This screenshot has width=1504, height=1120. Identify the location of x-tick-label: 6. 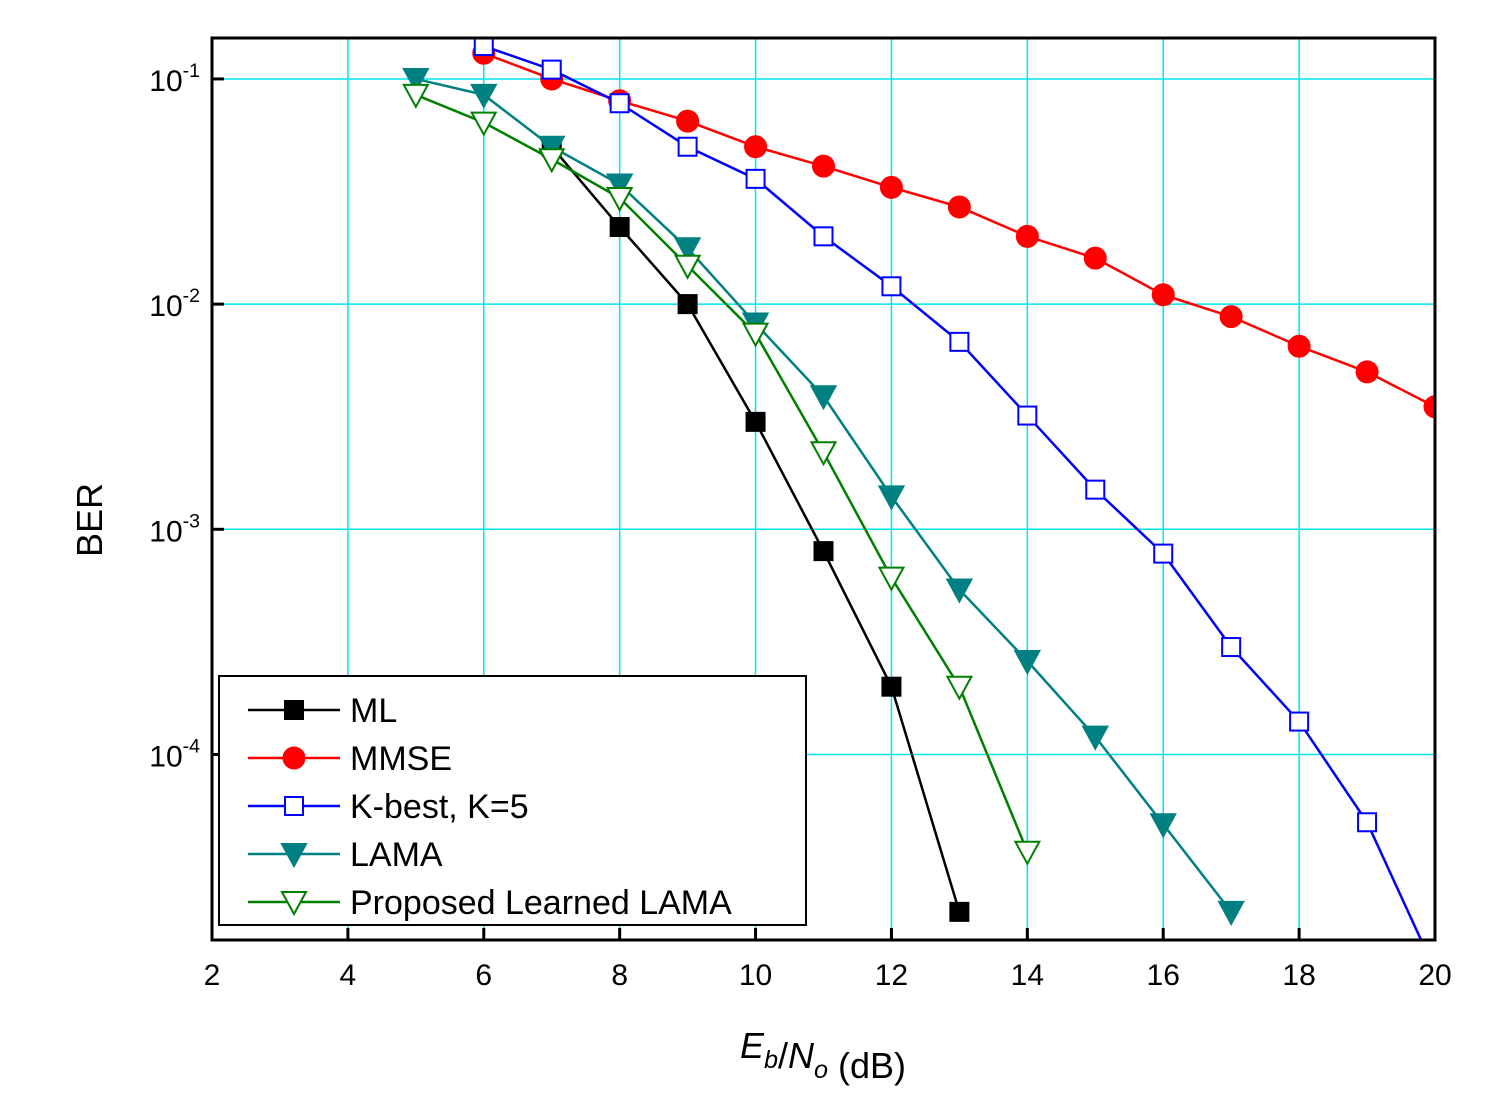
(483, 975).